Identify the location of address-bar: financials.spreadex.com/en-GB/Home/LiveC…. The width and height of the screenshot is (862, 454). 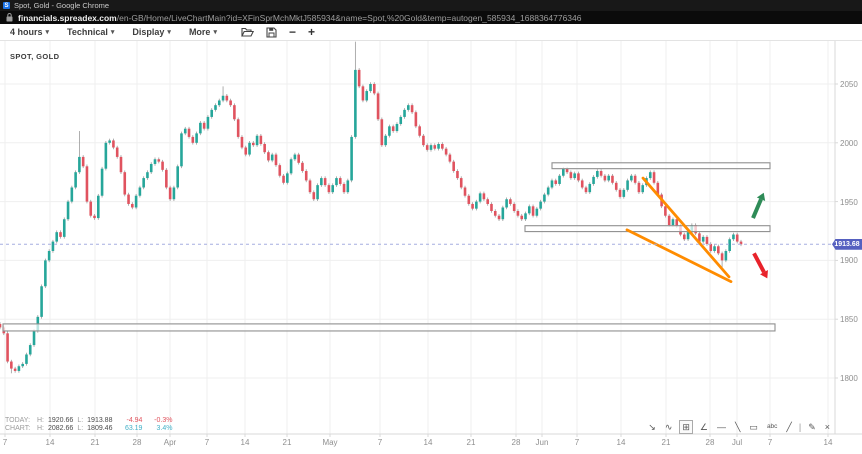
(431, 17).